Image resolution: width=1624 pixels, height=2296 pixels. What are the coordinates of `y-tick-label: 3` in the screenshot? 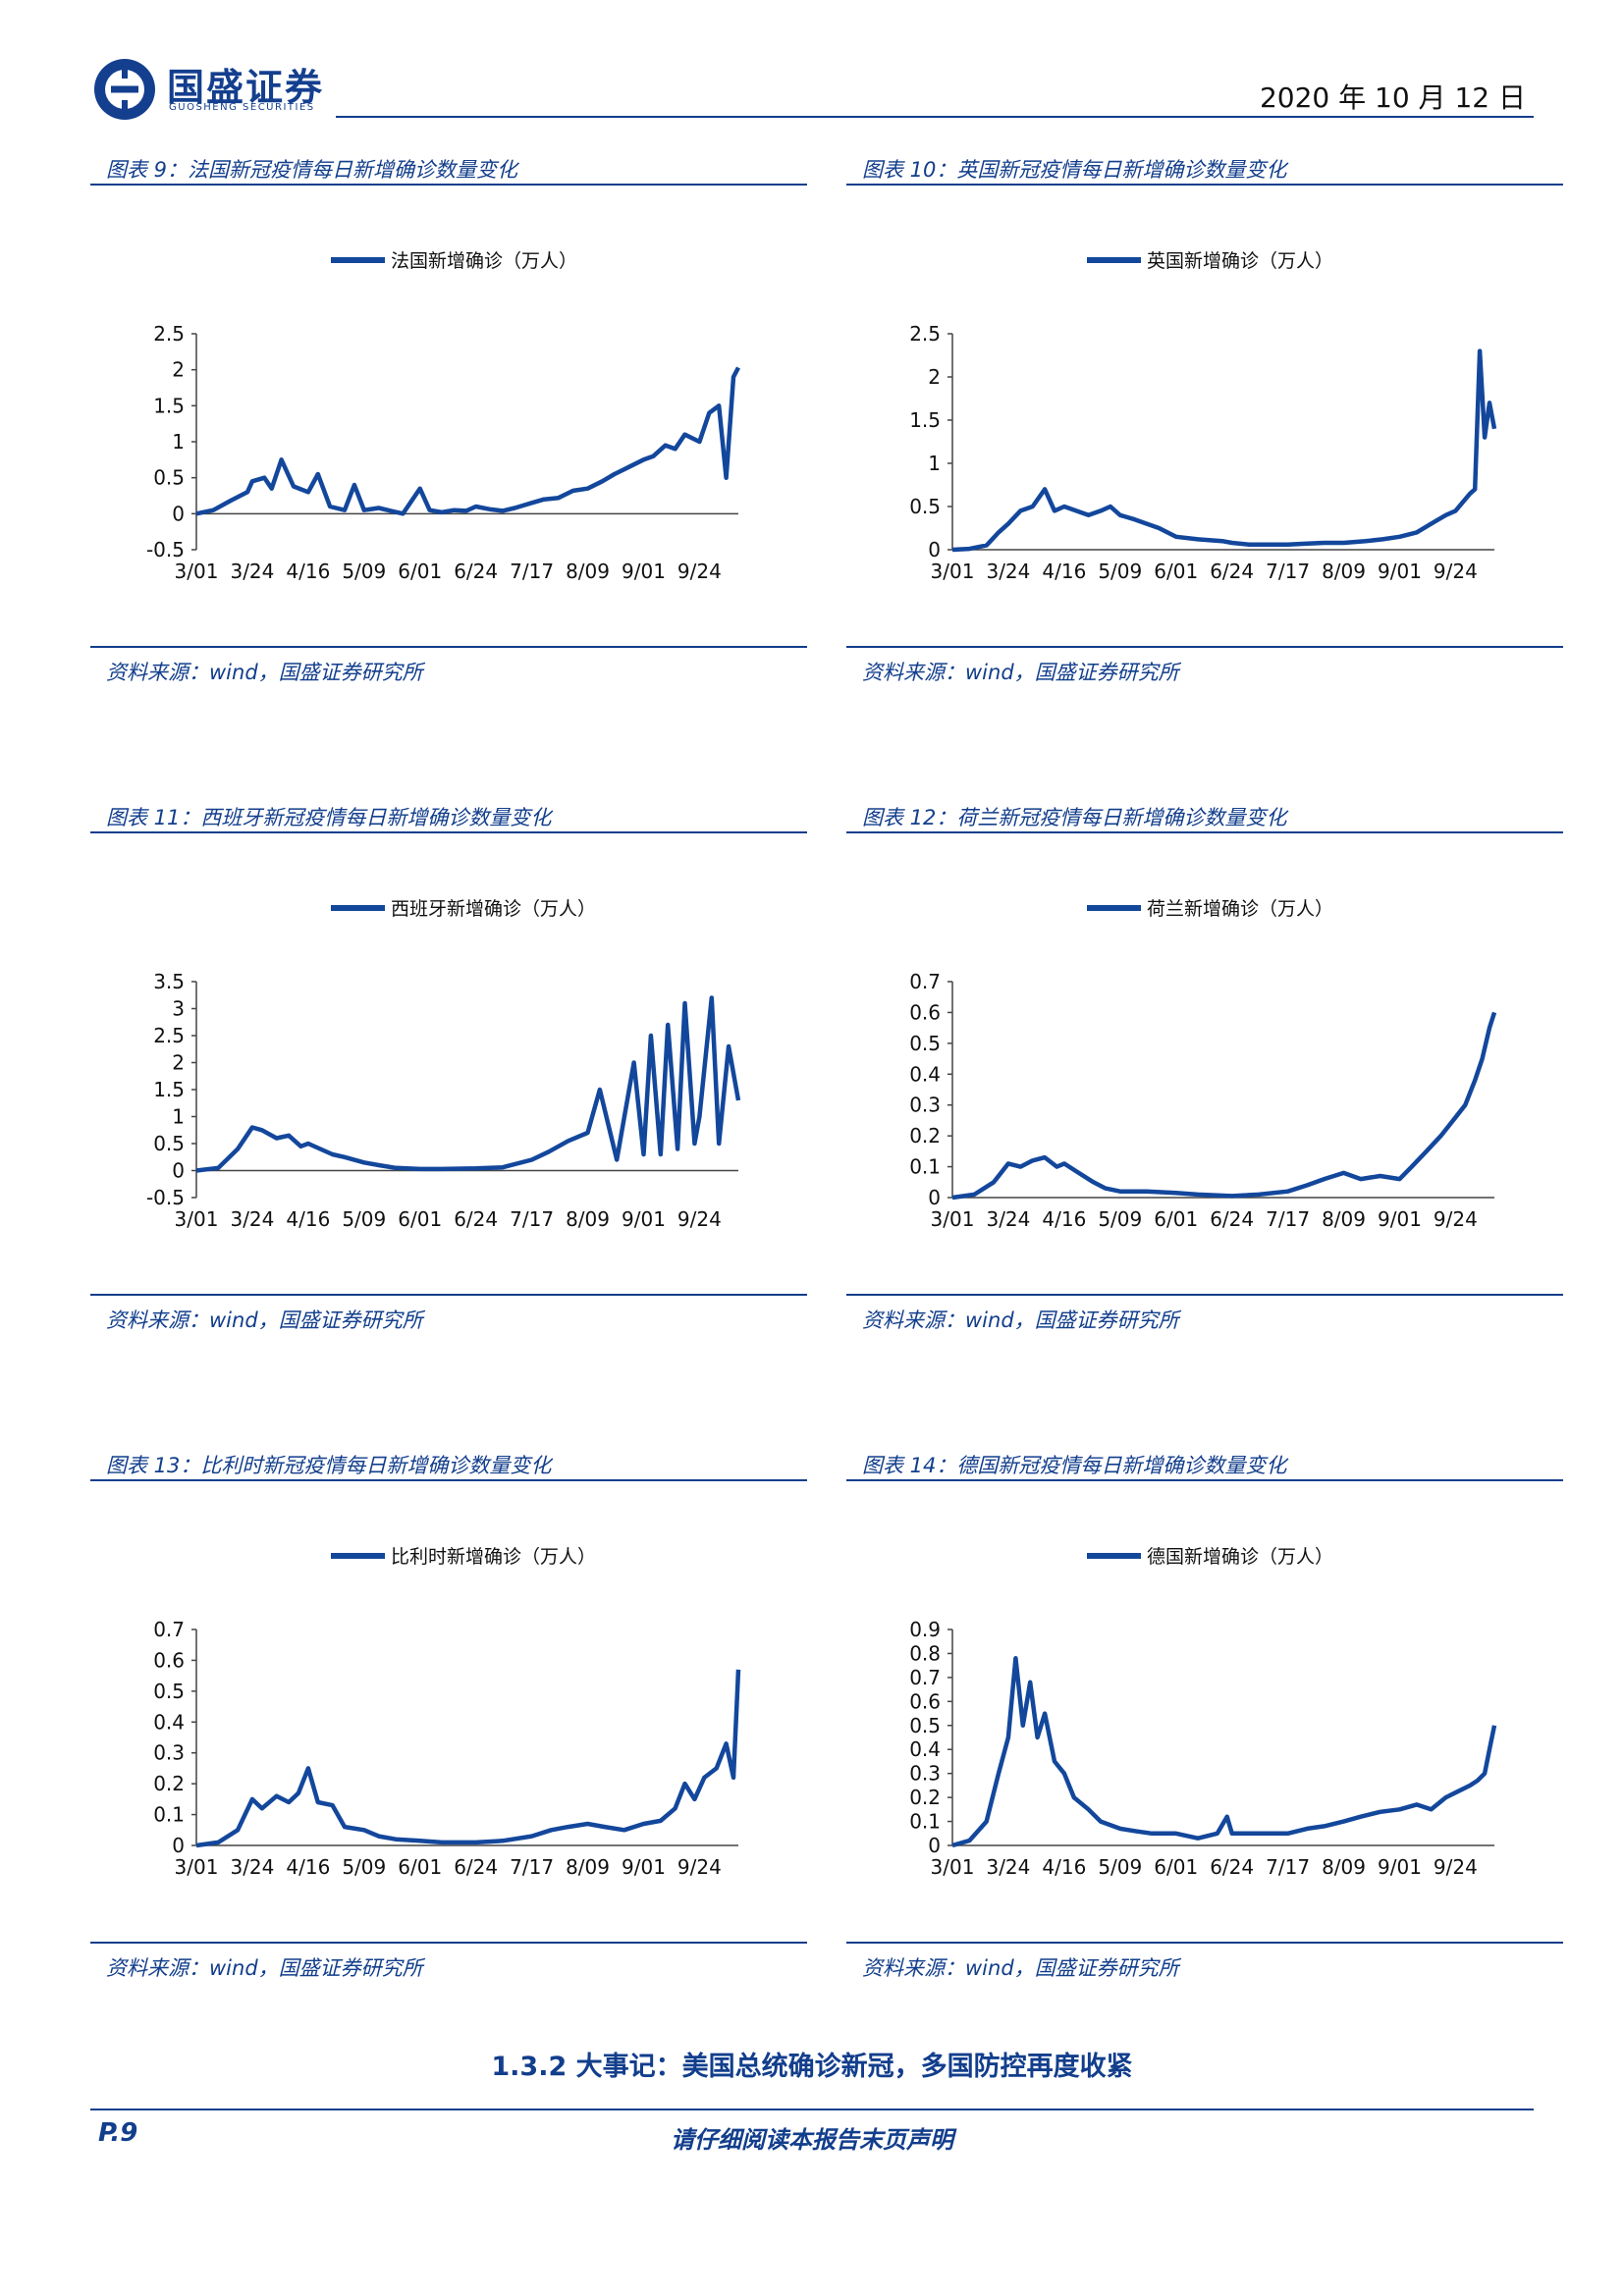 It's located at (178, 1009).